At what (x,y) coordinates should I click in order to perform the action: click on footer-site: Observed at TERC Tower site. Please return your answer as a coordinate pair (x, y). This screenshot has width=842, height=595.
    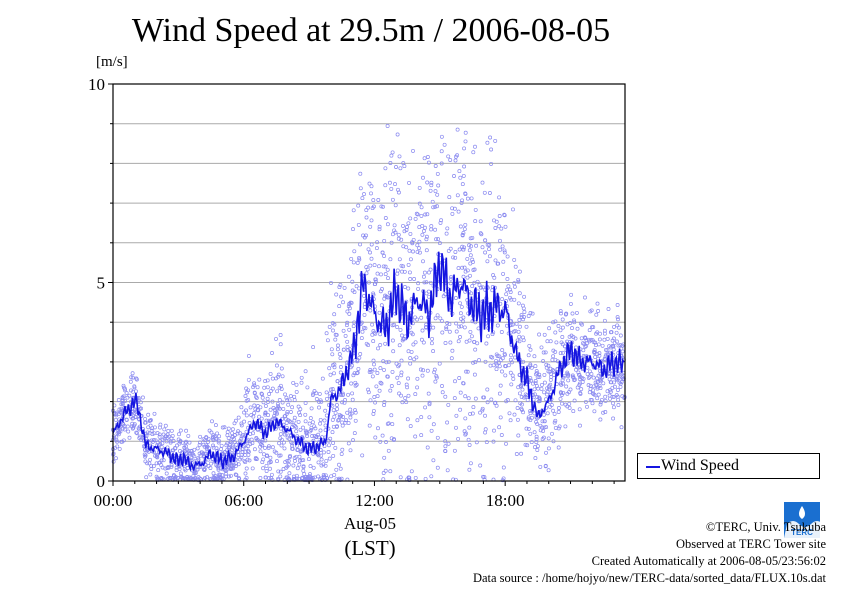
    Looking at the image, I should click on (750, 544).